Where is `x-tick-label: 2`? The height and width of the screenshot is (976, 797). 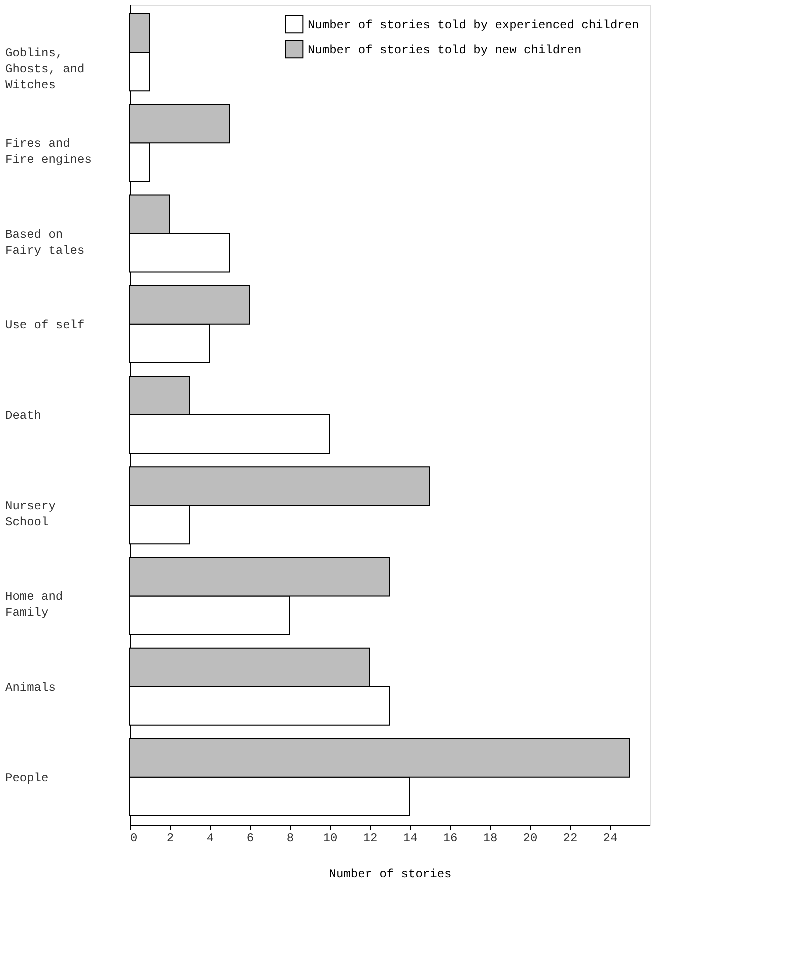 x-tick-label: 2 is located at coordinates (170, 839).